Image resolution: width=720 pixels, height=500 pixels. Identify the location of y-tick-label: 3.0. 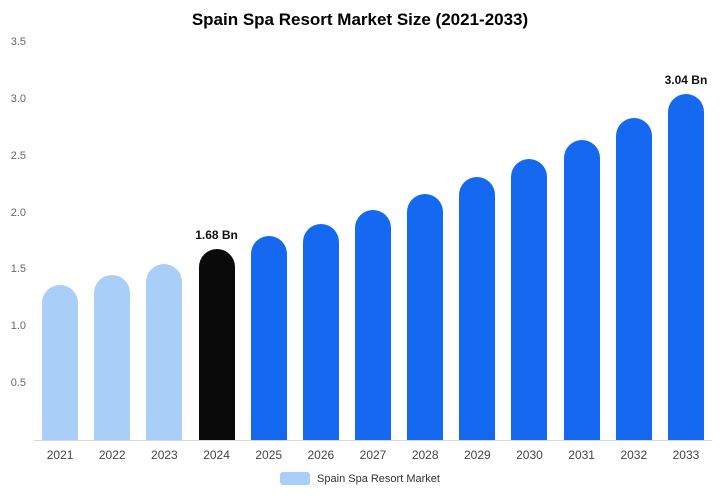
(18, 98).